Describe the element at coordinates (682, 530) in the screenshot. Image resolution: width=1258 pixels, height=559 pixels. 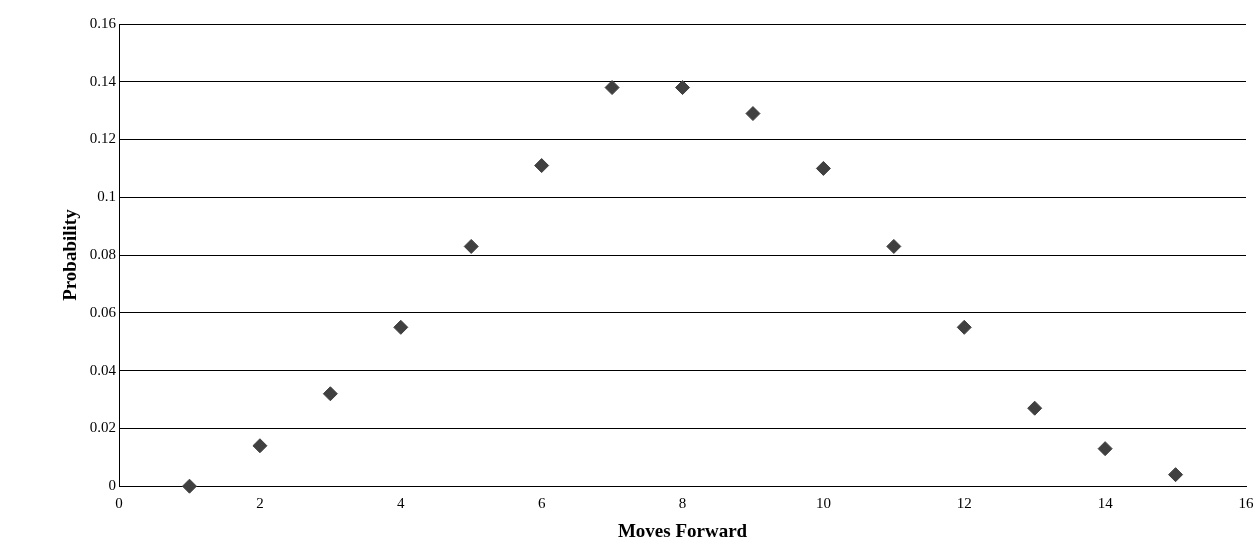
I see `x-axis-title: Moves Forward` at that location.